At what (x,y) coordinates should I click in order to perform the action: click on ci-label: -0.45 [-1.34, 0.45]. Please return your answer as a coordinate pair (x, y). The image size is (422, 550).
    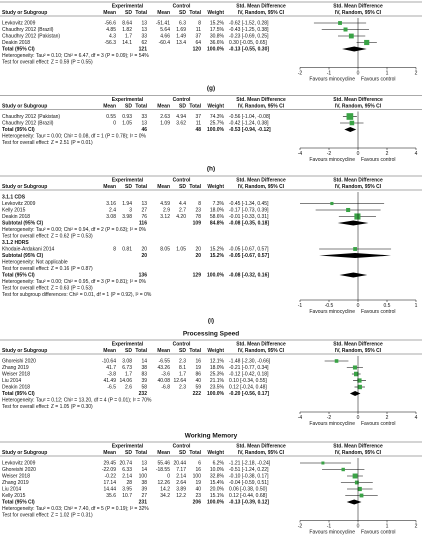
    Looking at the image, I should click on (249, 204).